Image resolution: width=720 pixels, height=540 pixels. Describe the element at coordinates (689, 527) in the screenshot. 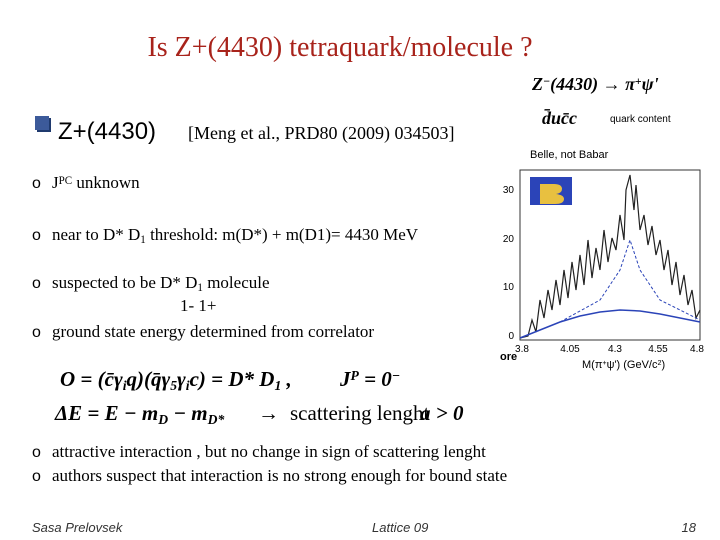

I see `page-number: 18` at that location.